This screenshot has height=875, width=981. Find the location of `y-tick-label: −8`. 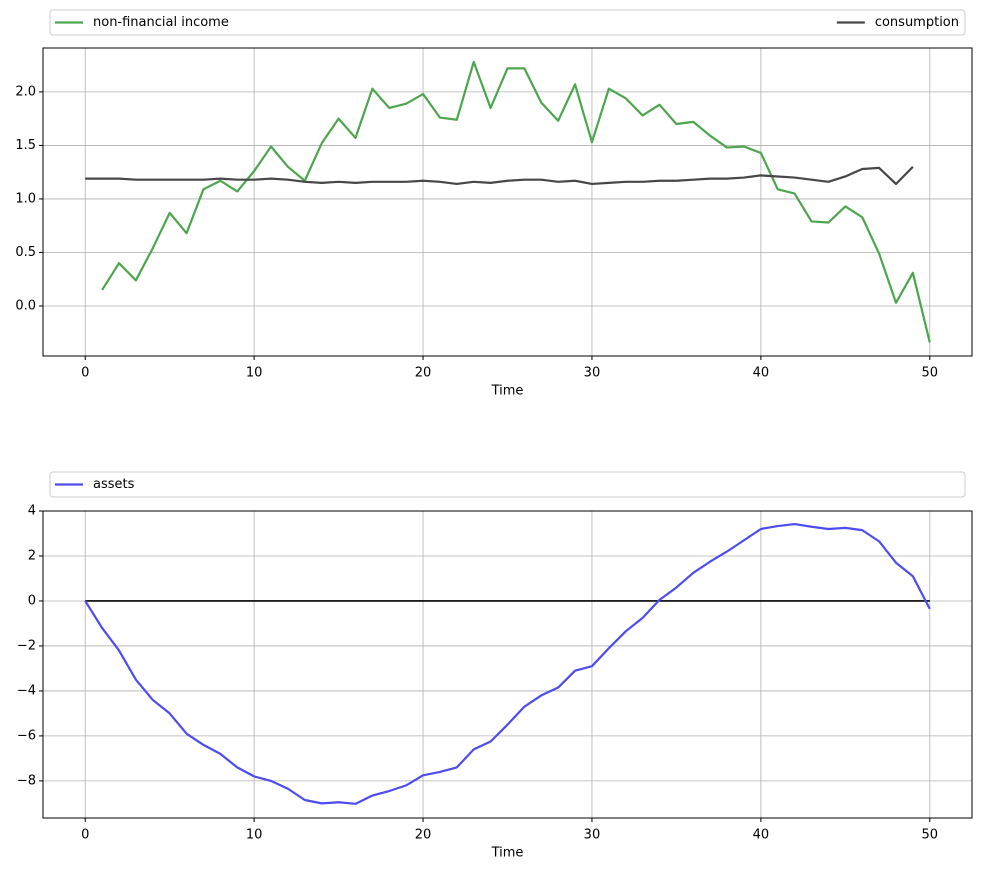

y-tick-label: −8 is located at coordinates (26, 780).